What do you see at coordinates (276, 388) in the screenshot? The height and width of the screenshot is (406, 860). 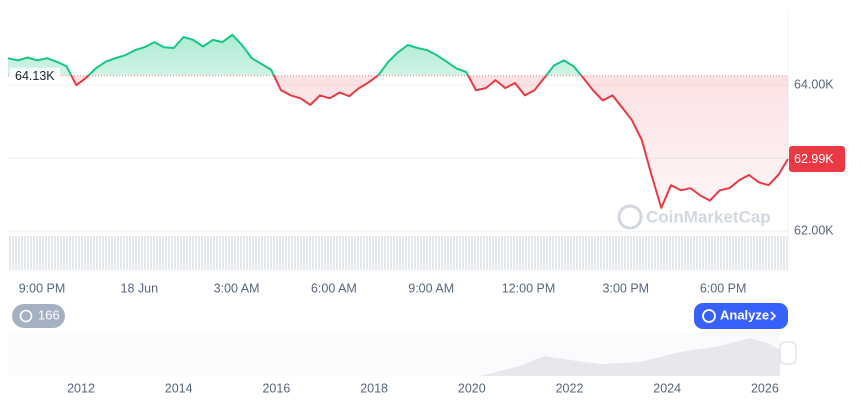 I see `navigator-year: 2016` at bounding box center [276, 388].